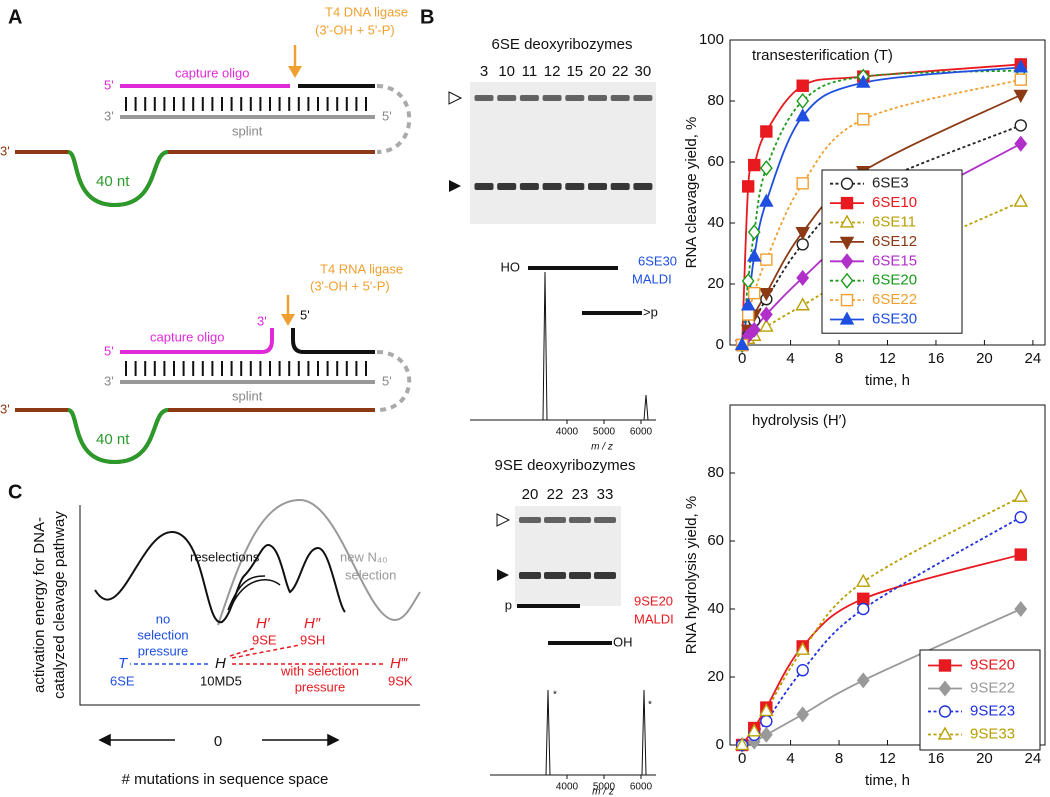 This screenshot has width=1050, height=797. What do you see at coordinates (427, 17) in the screenshot?
I see `panel-label: B` at bounding box center [427, 17].